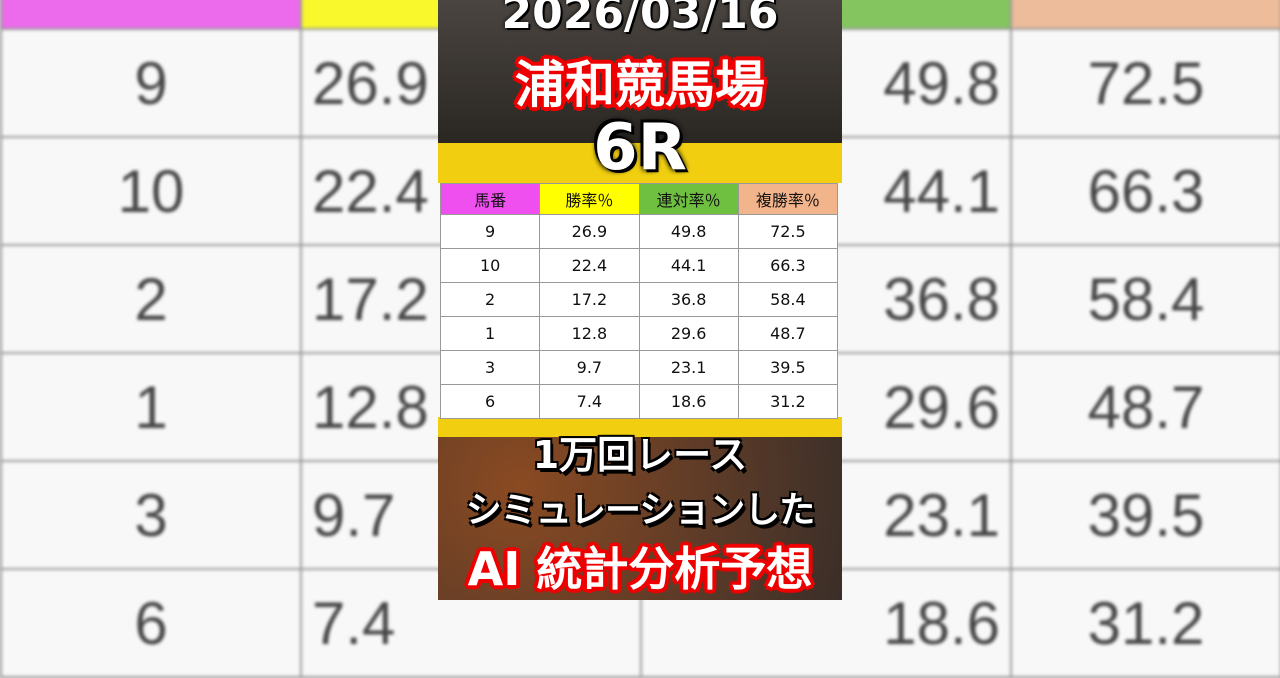 This screenshot has width=1280, height=678. Describe the element at coordinates (640, 19) in the screenshot. I see `race-date: 2026/03/16` at that location.